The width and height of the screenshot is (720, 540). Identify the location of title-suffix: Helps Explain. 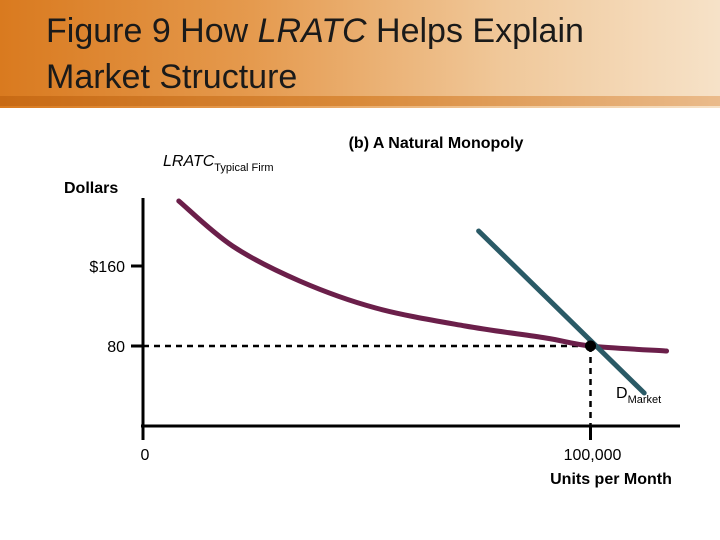
(475, 31).